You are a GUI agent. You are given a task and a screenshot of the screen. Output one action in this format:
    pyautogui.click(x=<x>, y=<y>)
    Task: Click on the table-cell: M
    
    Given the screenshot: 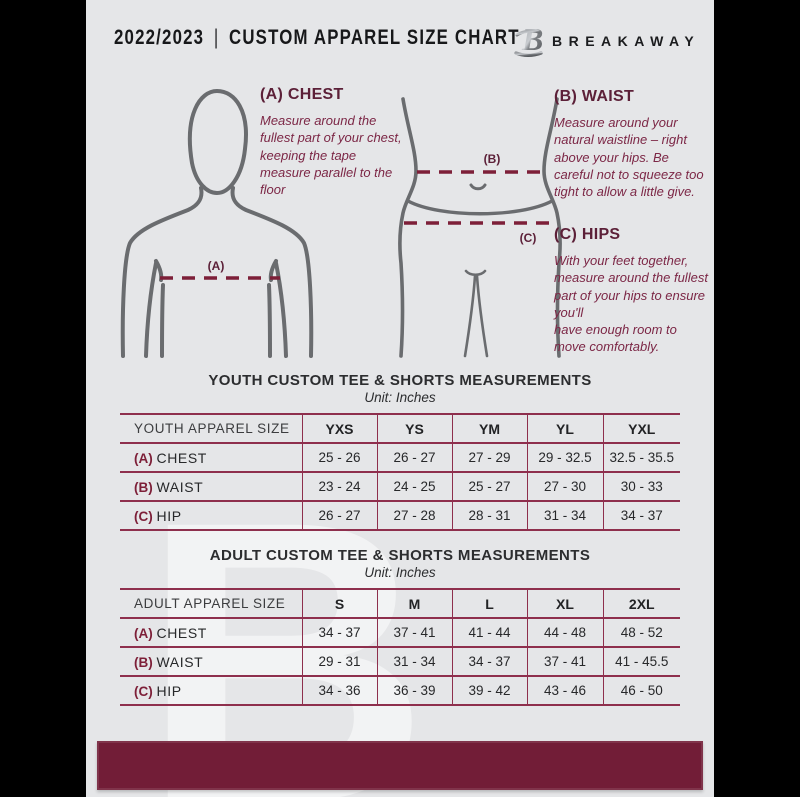 What is the action you would take?
    pyautogui.click(x=415, y=603)
    